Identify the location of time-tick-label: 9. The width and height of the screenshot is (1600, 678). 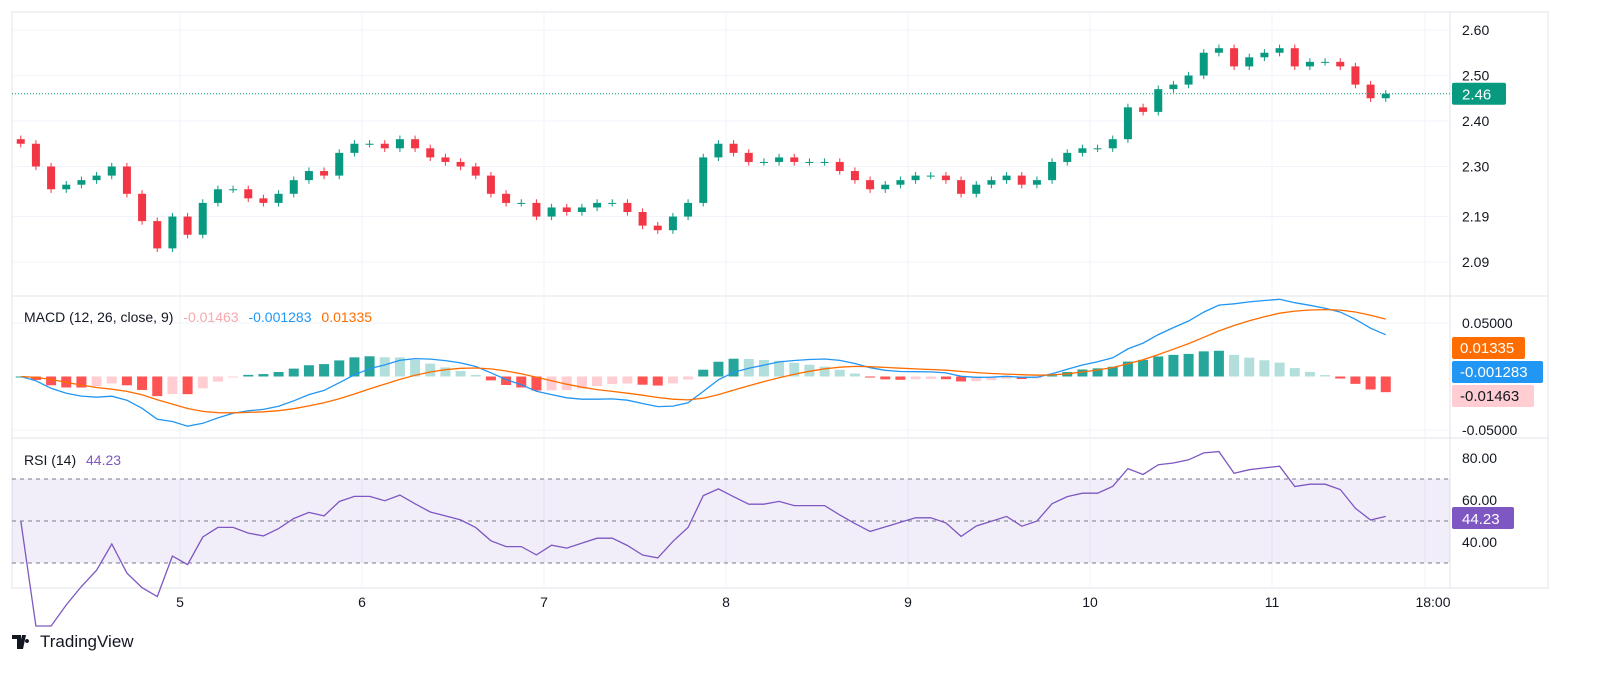
(908, 602).